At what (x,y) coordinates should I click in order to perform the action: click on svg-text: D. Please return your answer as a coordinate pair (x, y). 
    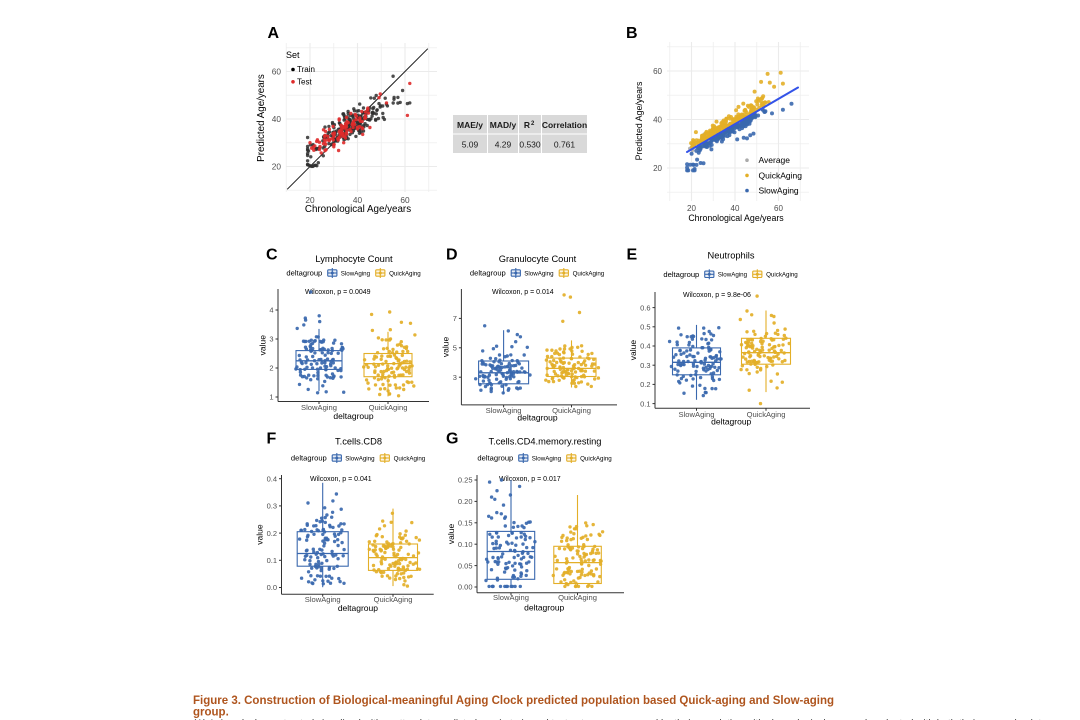
    Looking at the image, I should click on (452, 255).